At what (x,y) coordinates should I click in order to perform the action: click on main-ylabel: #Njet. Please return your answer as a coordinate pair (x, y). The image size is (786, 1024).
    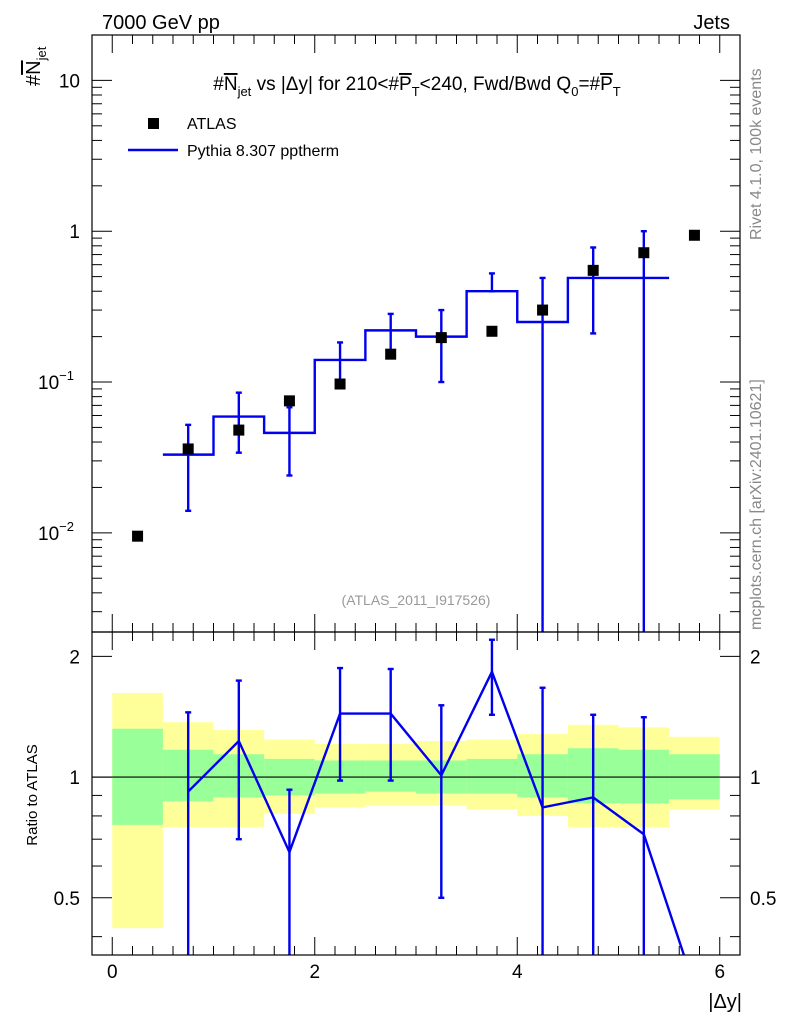
    Looking at the image, I should click on (36, 66).